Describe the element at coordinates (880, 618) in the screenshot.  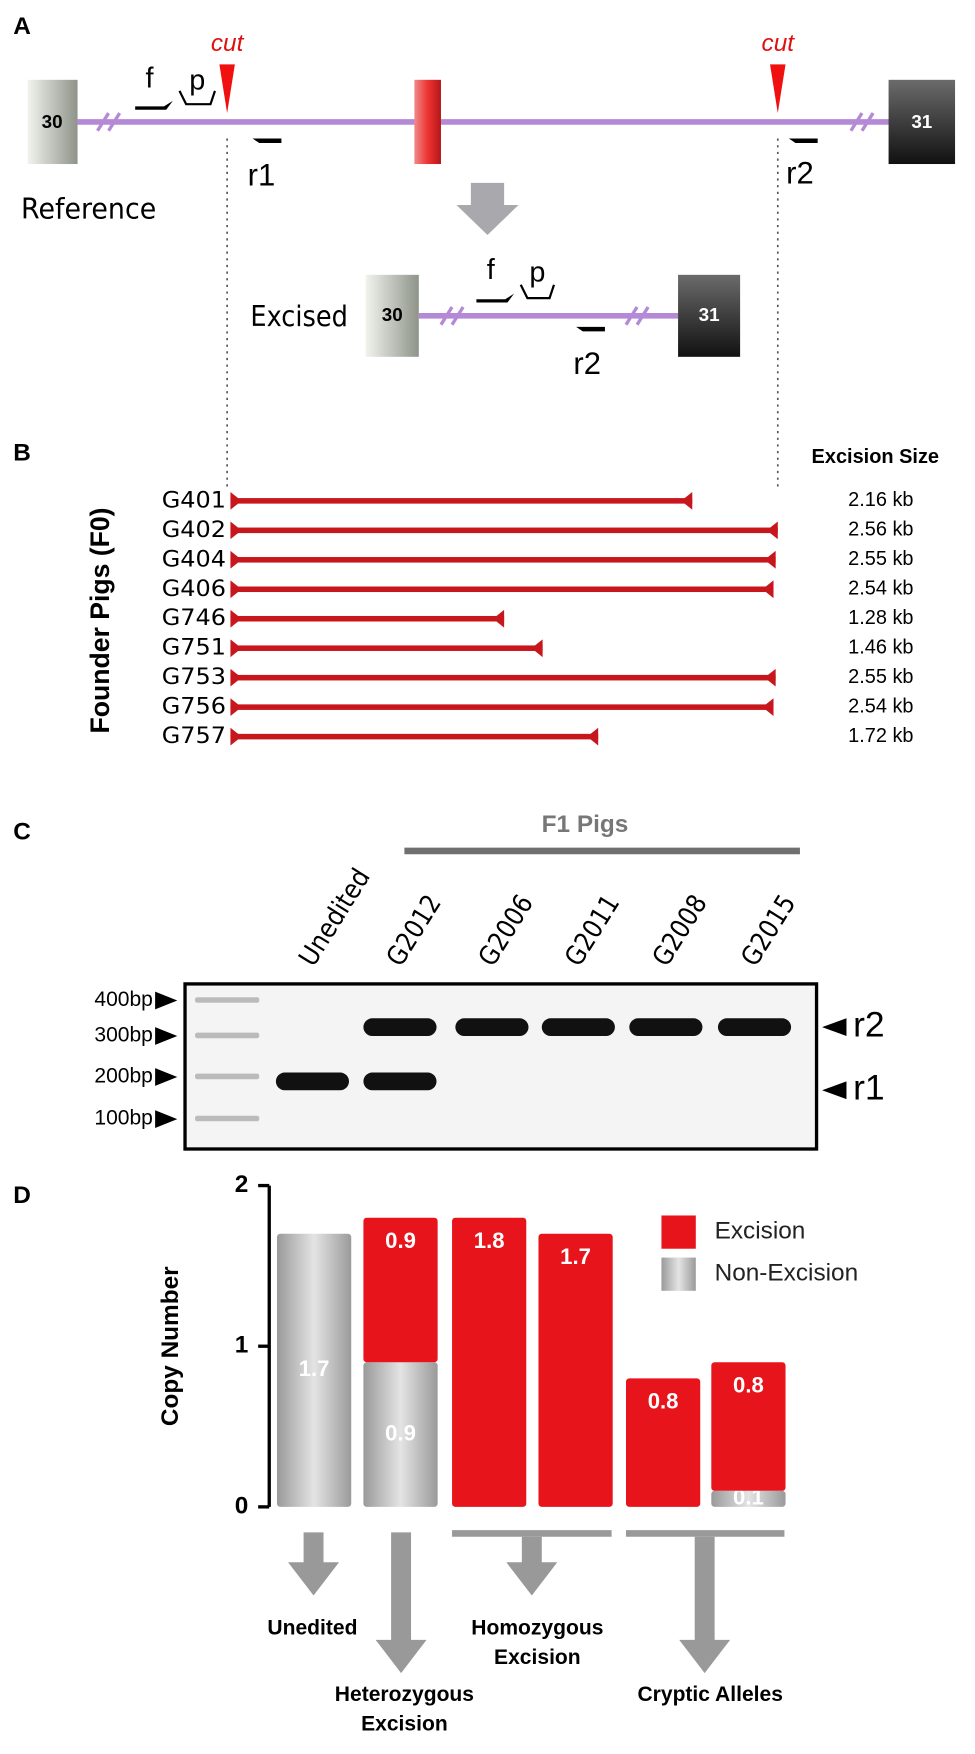
I see `size-label: 1.28 kb` at that location.